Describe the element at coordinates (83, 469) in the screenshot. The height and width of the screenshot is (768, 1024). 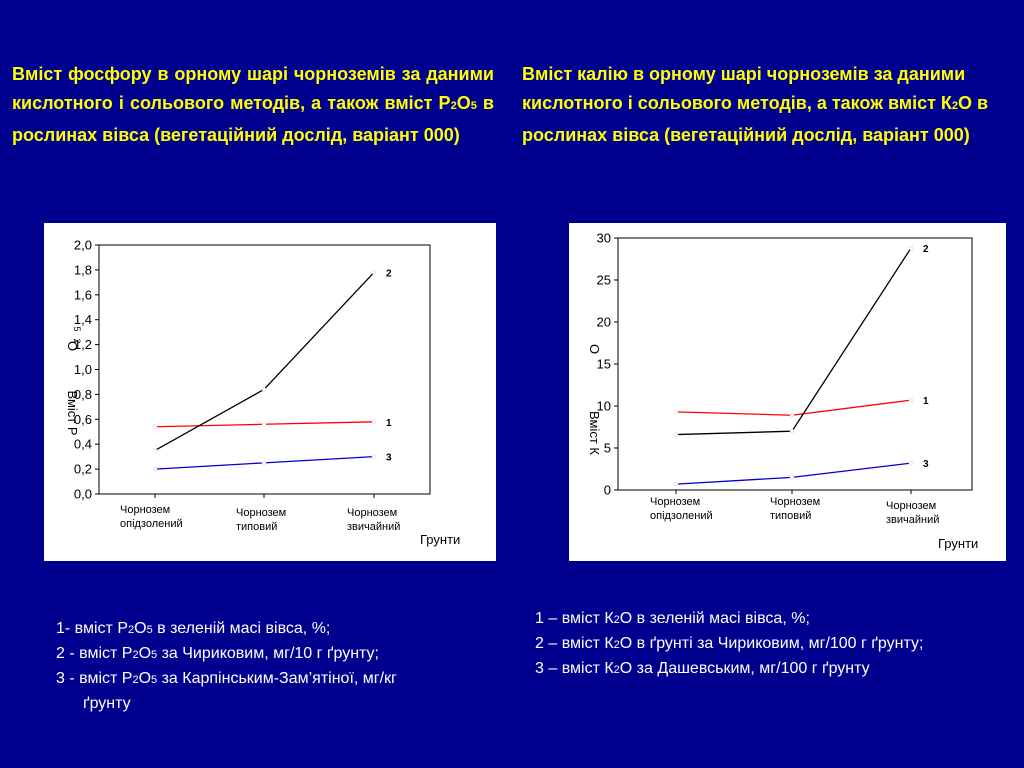
I see `y-tick-label: 0,2` at that location.